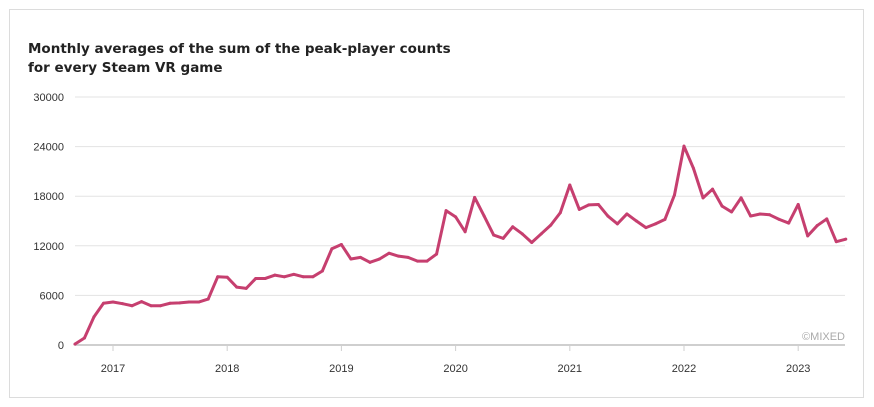 The image size is (874, 407). Describe the element at coordinates (570, 369) in the screenshot. I see `x-tick-label: 2021` at that location.